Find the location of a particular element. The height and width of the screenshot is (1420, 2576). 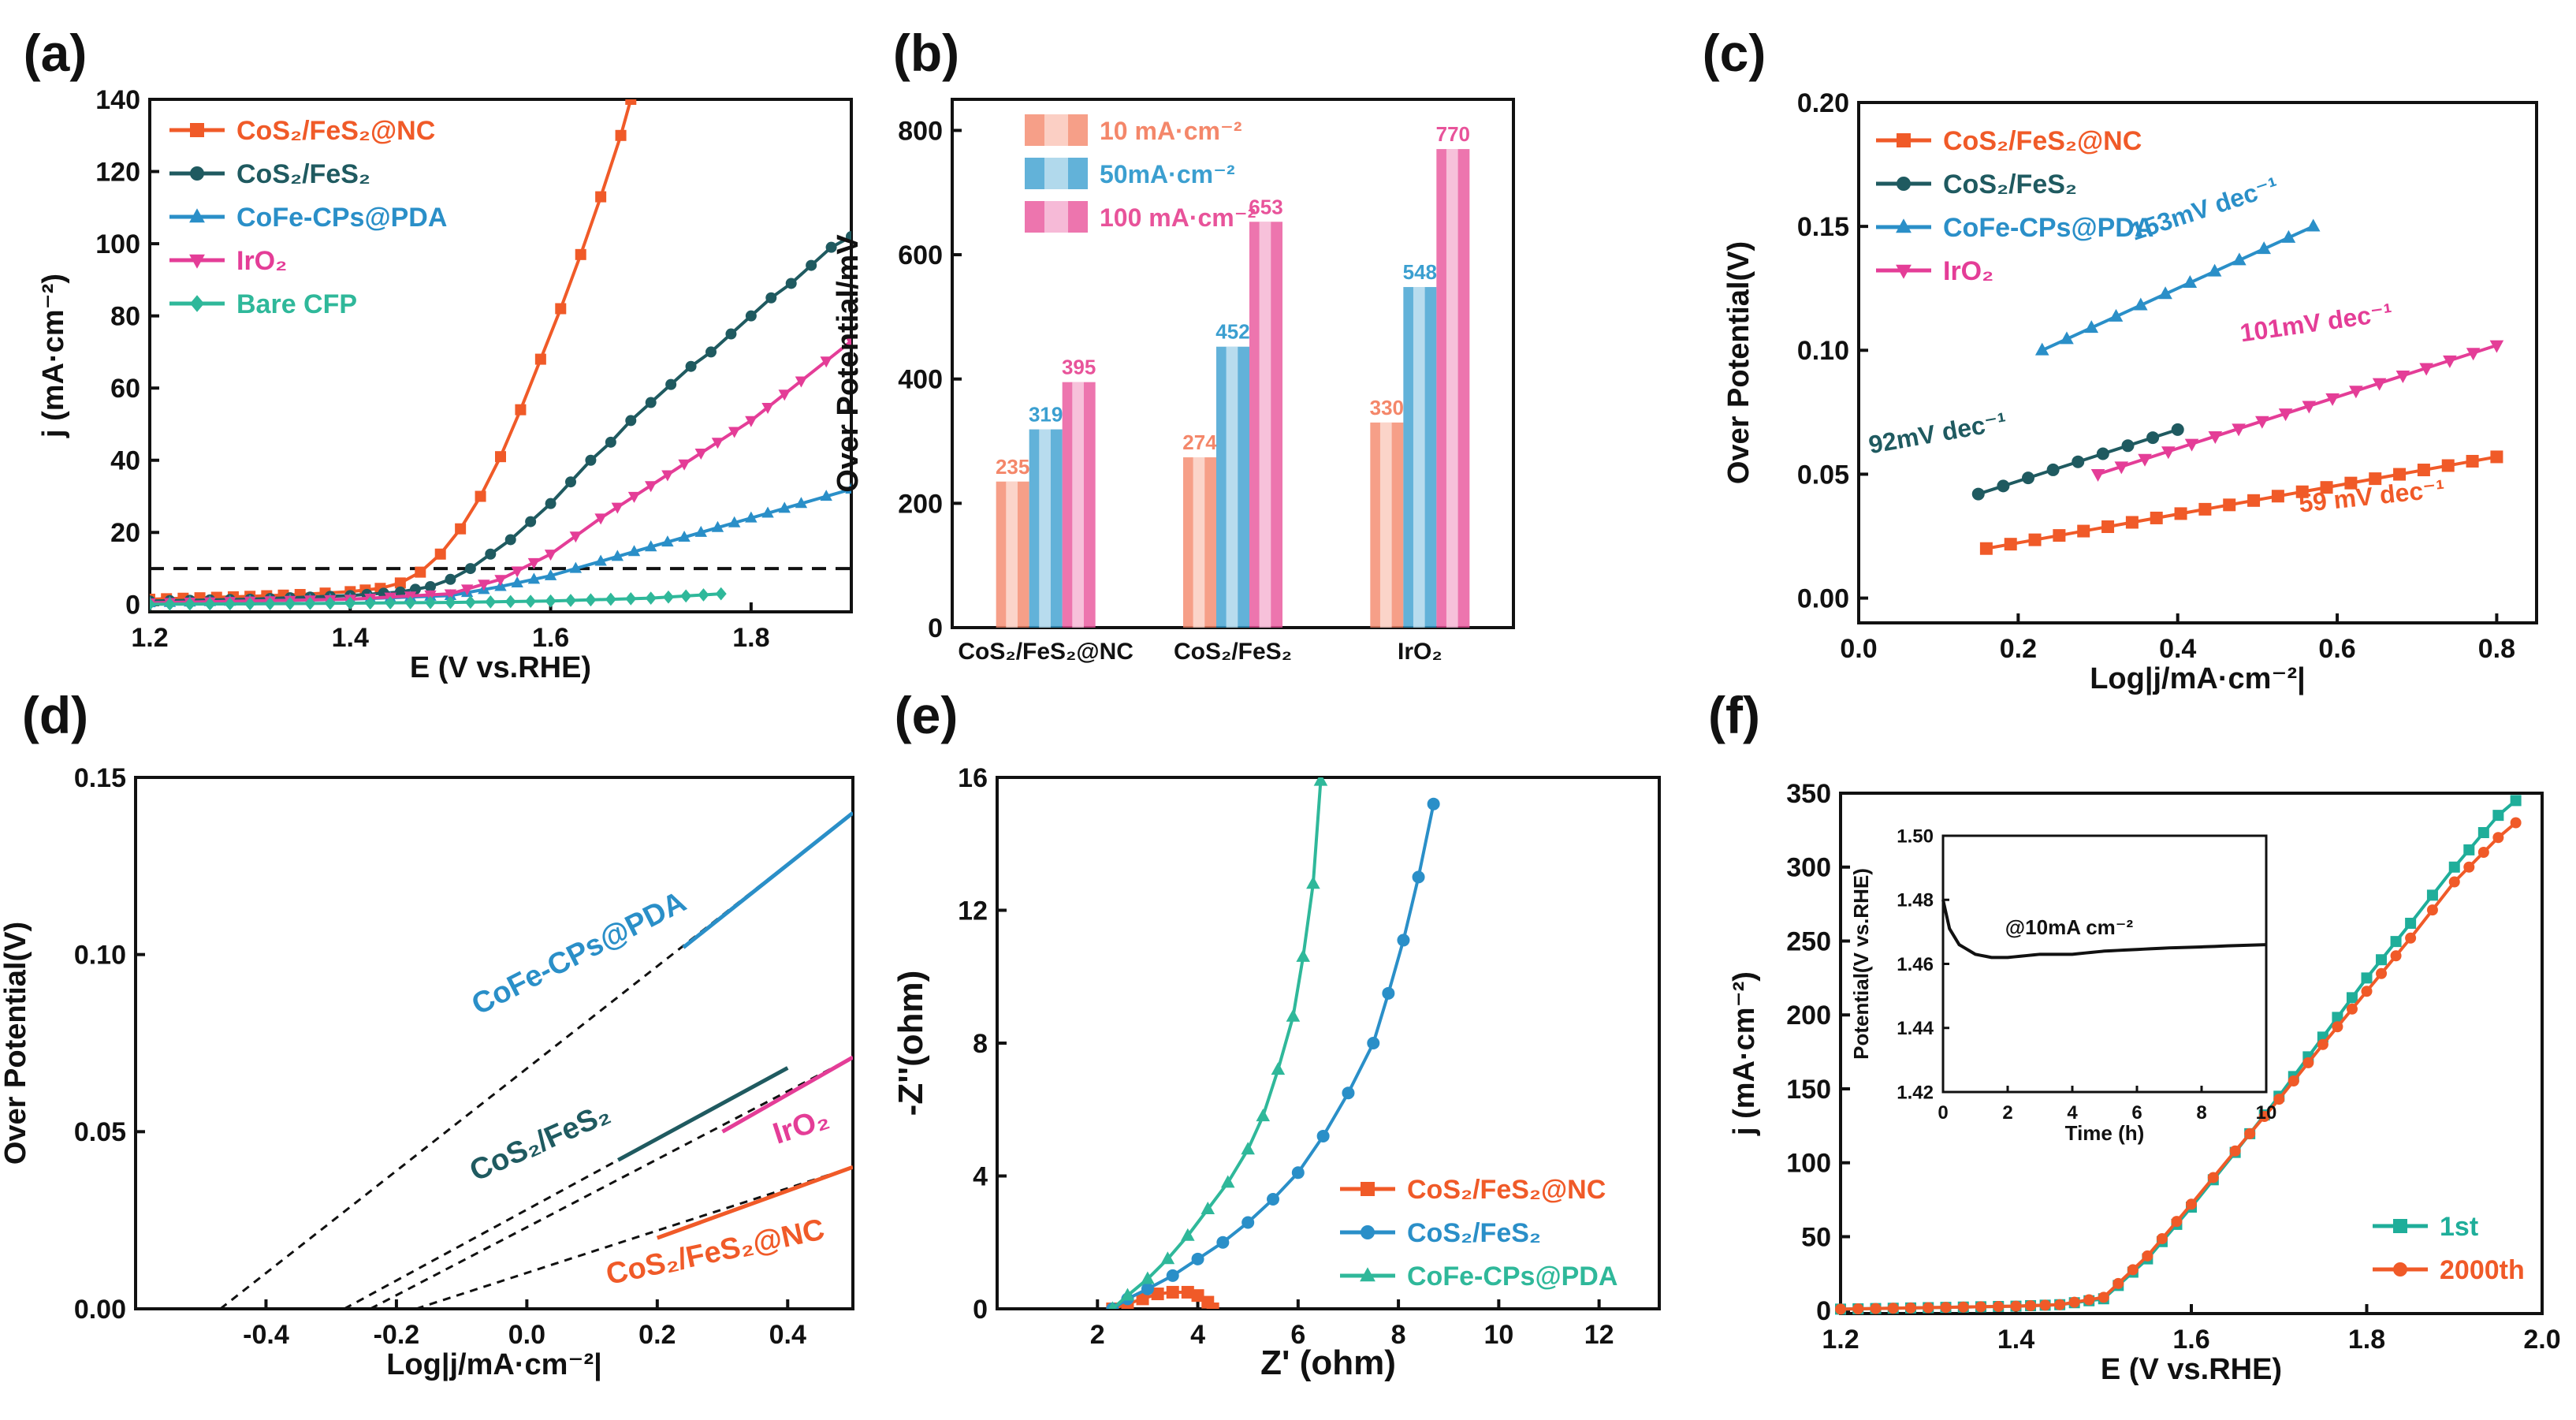

y-tick-label: 8 is located at coordinates (980, 1044).